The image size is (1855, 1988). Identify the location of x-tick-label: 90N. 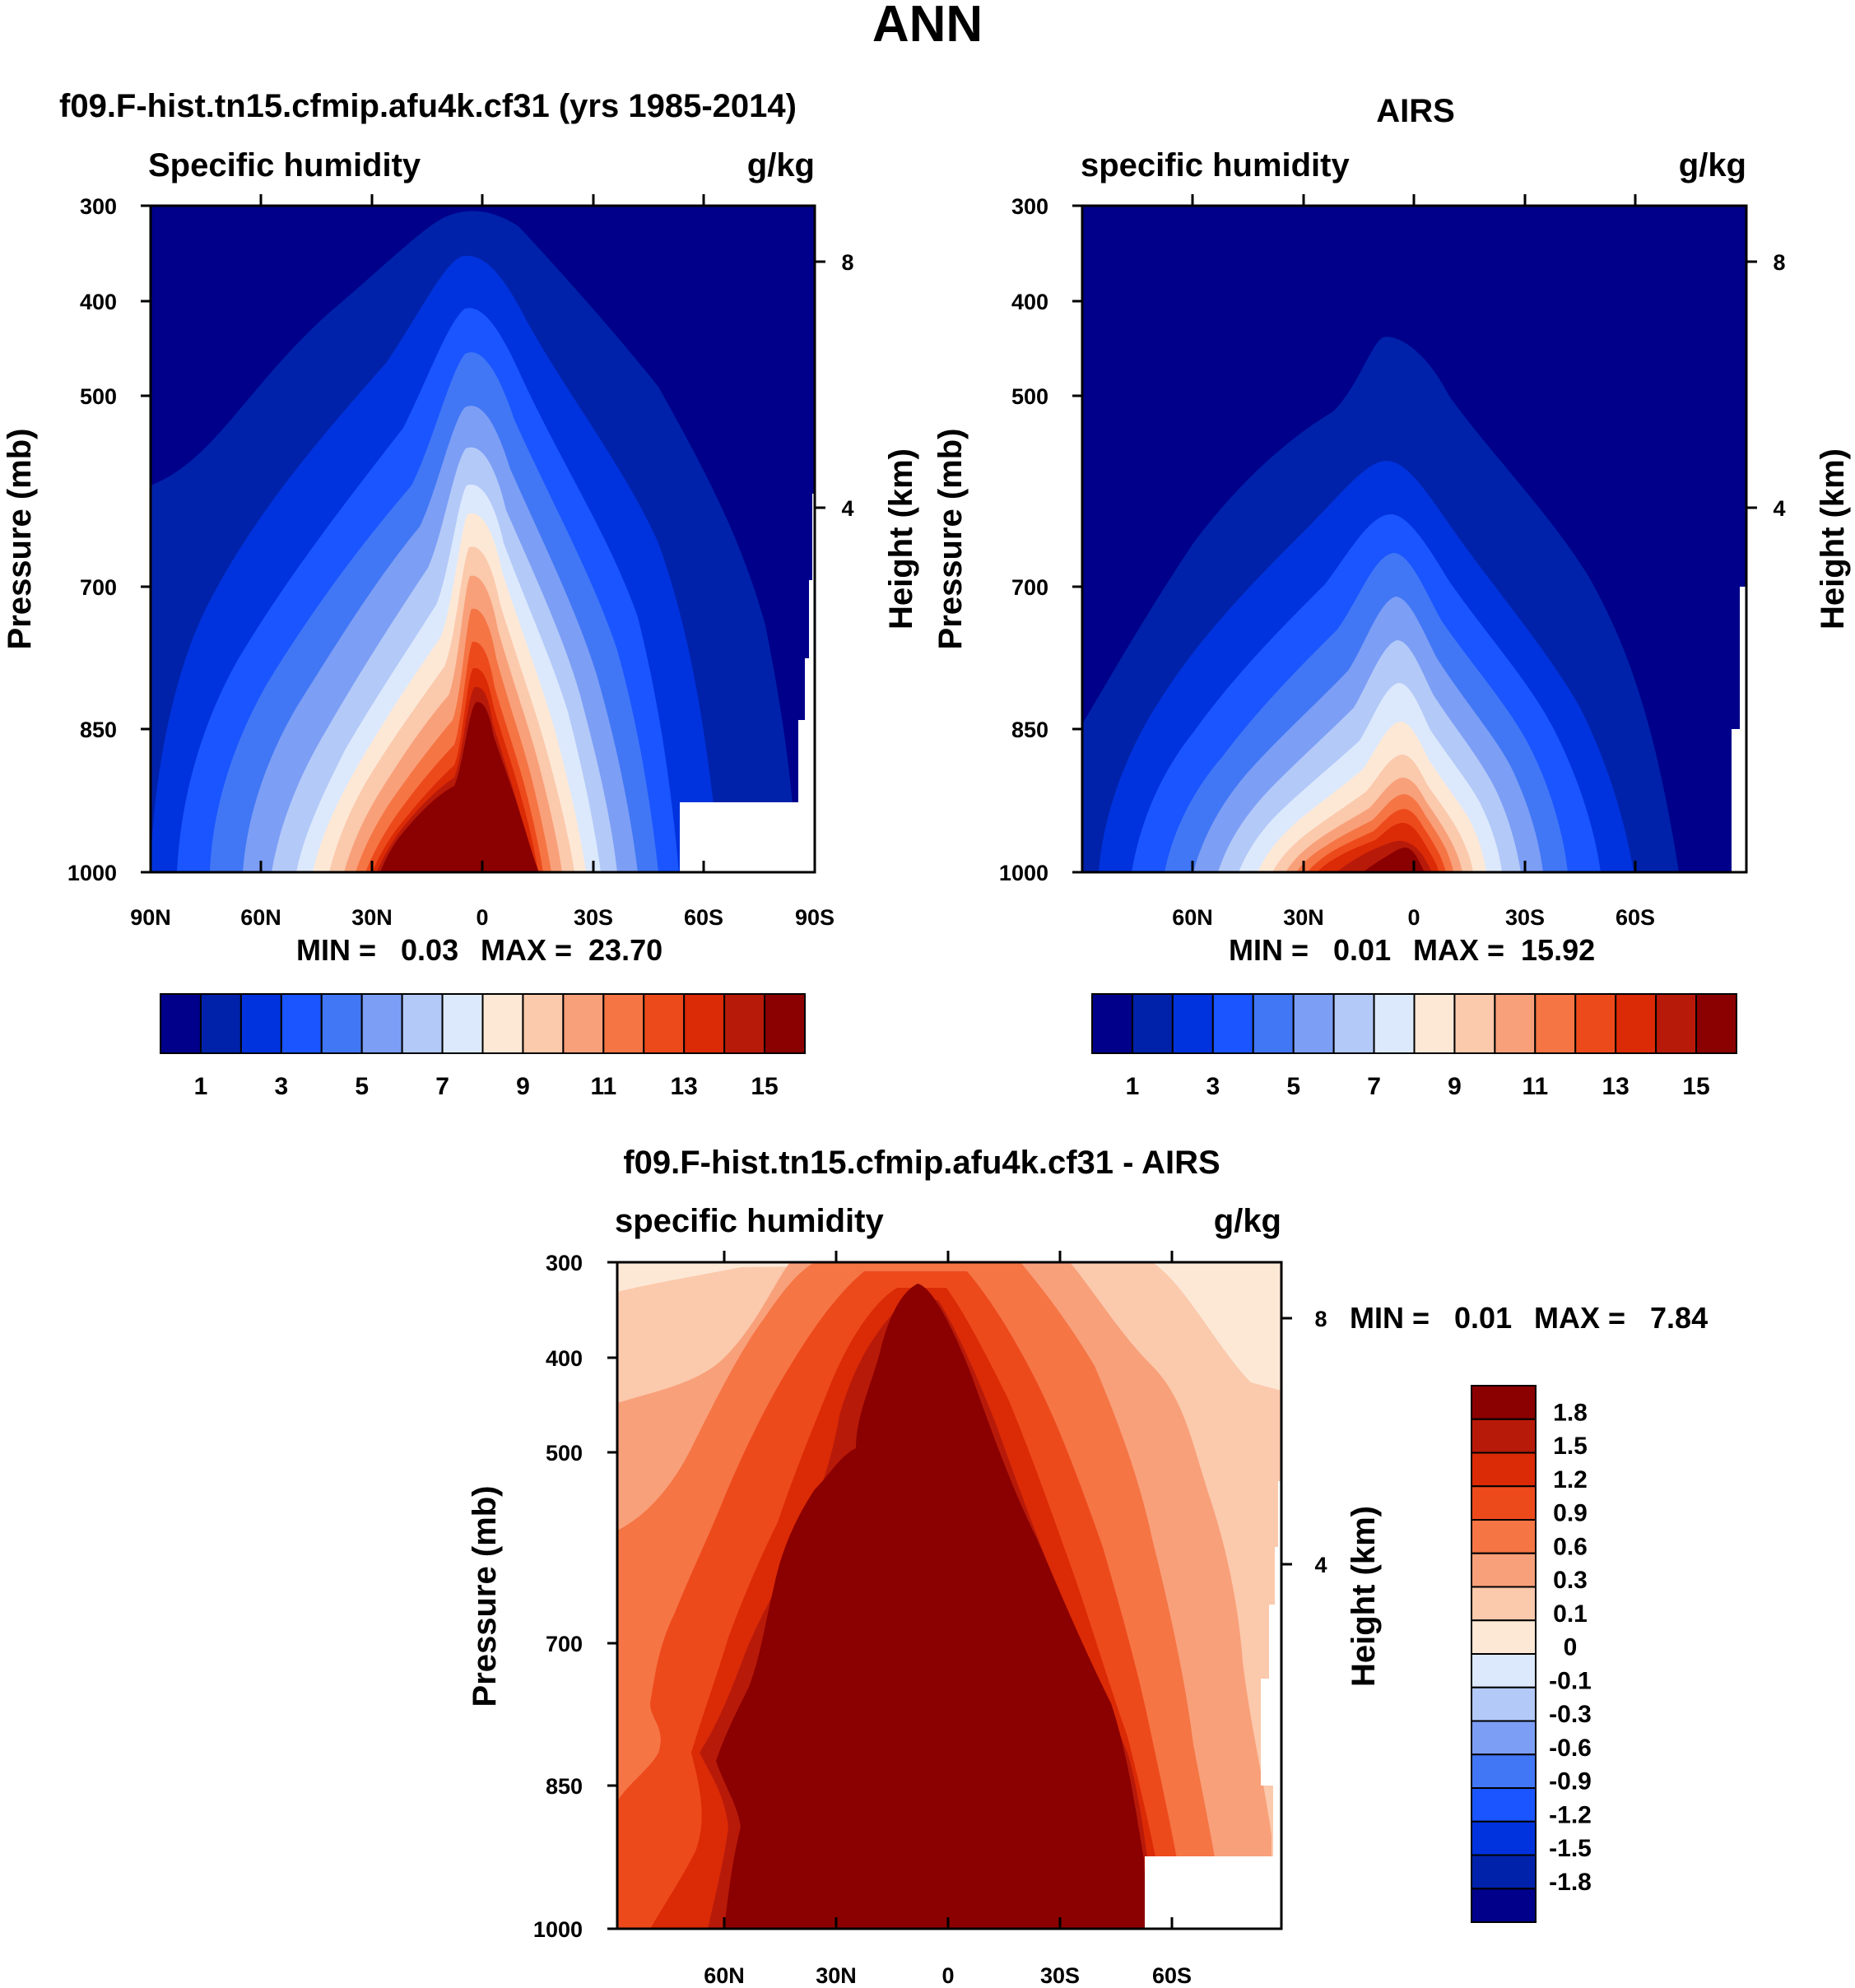
(150, 918).